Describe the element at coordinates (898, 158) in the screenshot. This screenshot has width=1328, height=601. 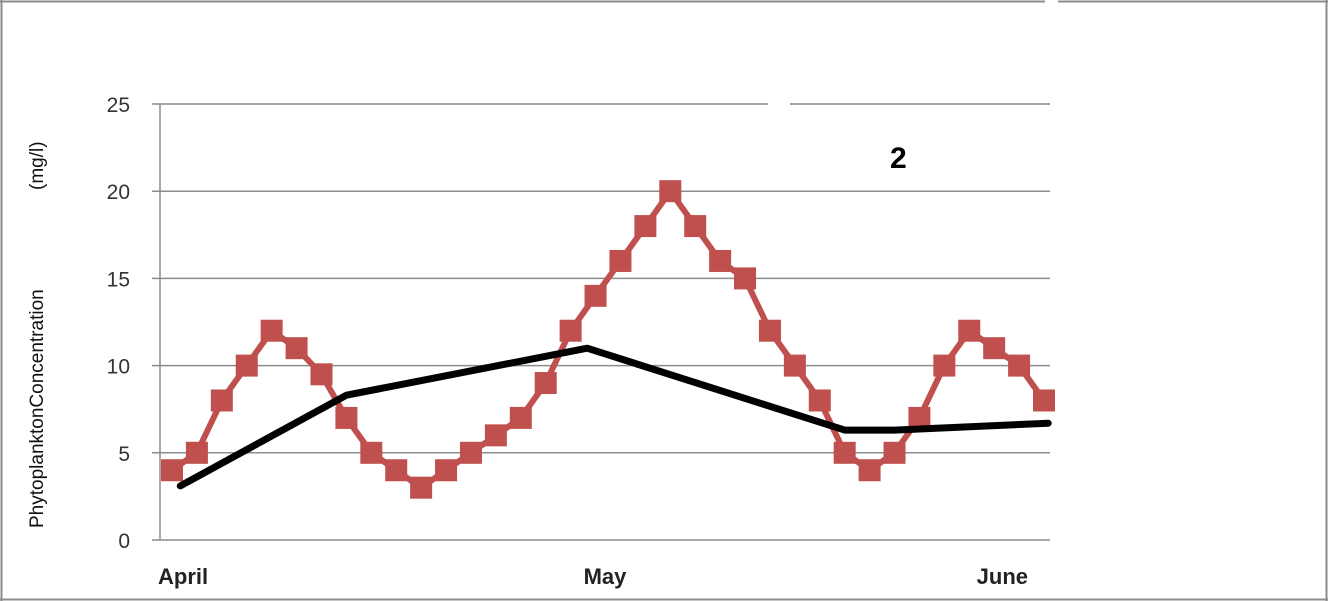
I see `chart-annotation: 2` at that location.